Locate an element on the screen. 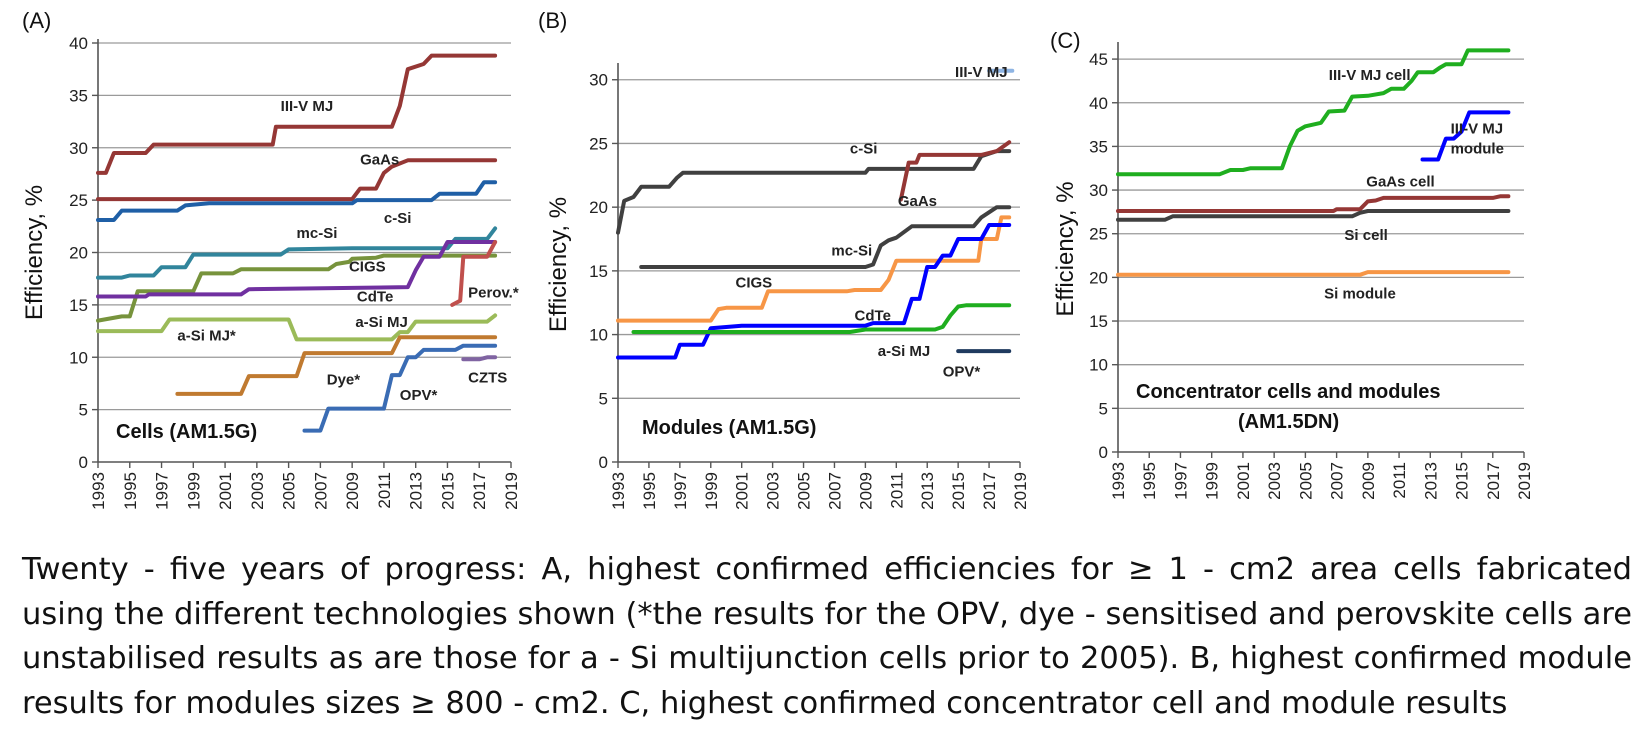 The height and width of the screenshot is (748, 1648). series-label: Si cell is located at coordinates (1365, 235).